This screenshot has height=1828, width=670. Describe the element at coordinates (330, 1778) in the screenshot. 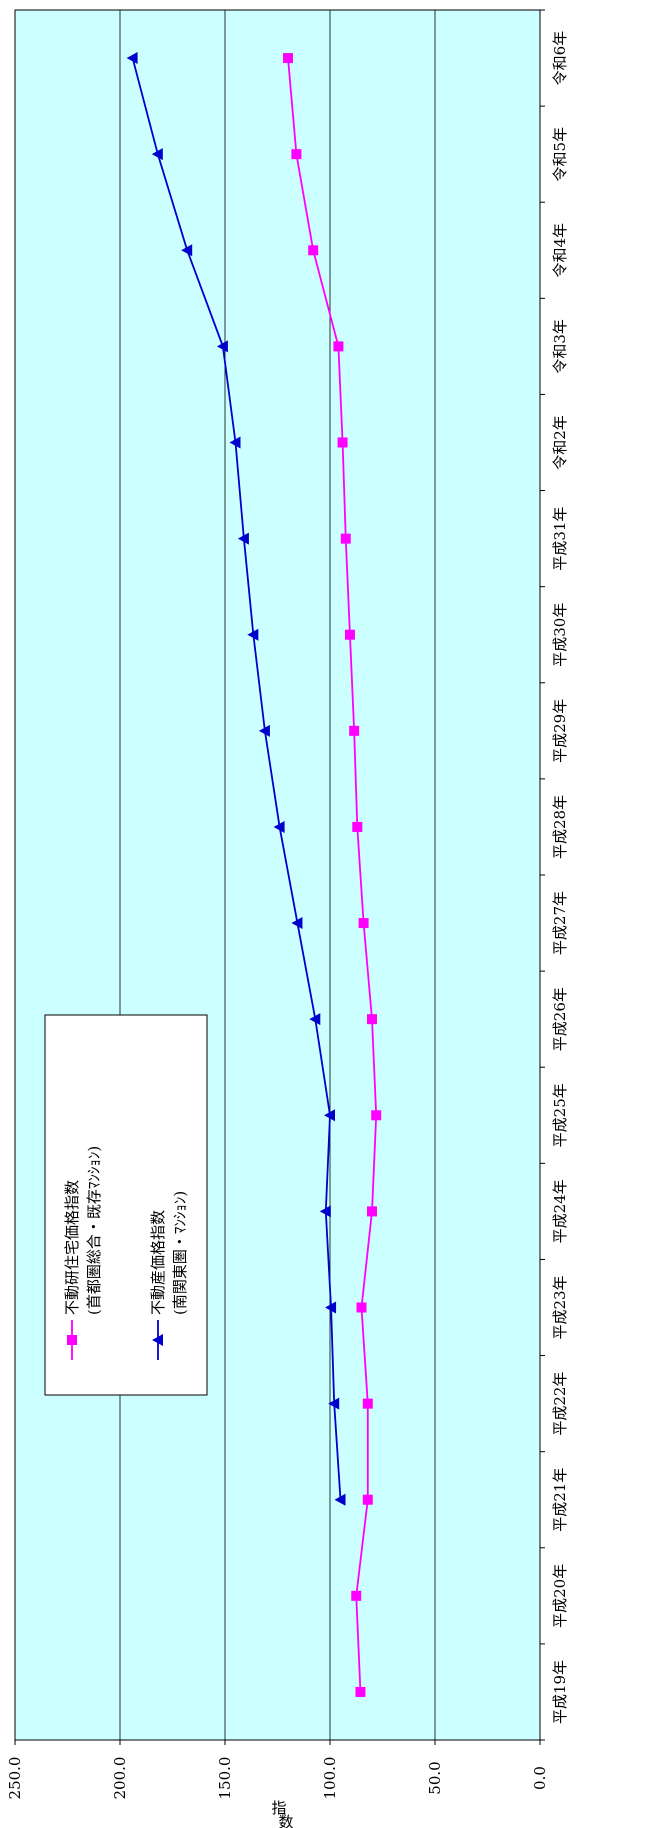

I see `value-tick-label: 100.0` at that location.